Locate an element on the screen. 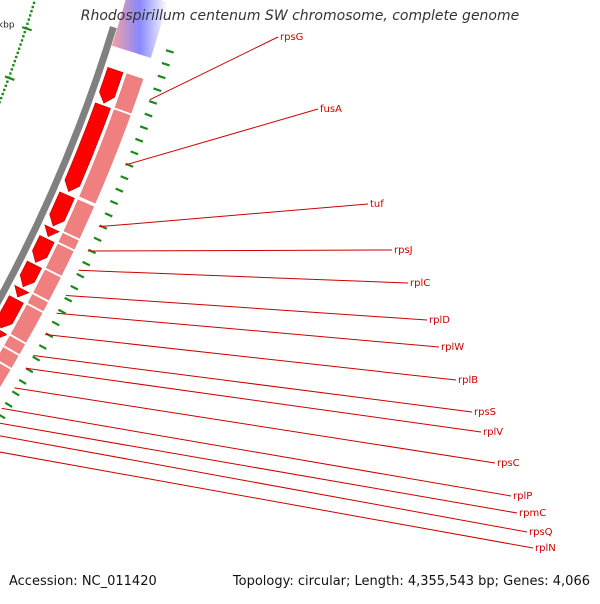 The image size is (600, 604). backbone is located at coordinates (58, 166).